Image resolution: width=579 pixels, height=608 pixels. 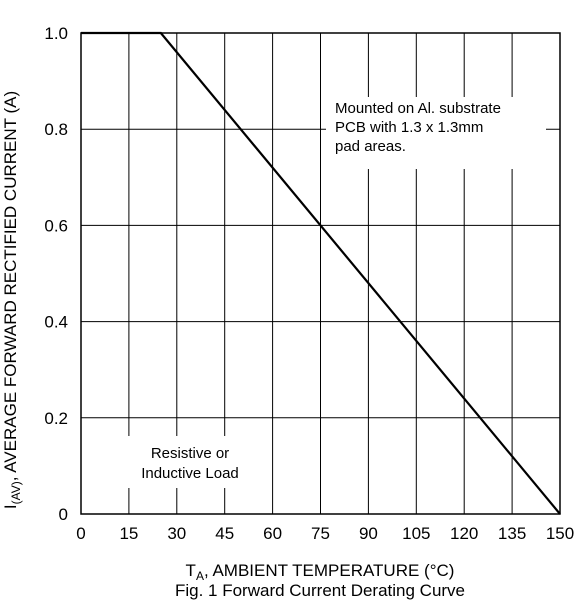 What do you see at coordinates (56, 274) in the screenshot?
I see `y-tick-labels: 0 0.2 0.4 0.6 0.8 1.0` at bounding box center [56, 274].